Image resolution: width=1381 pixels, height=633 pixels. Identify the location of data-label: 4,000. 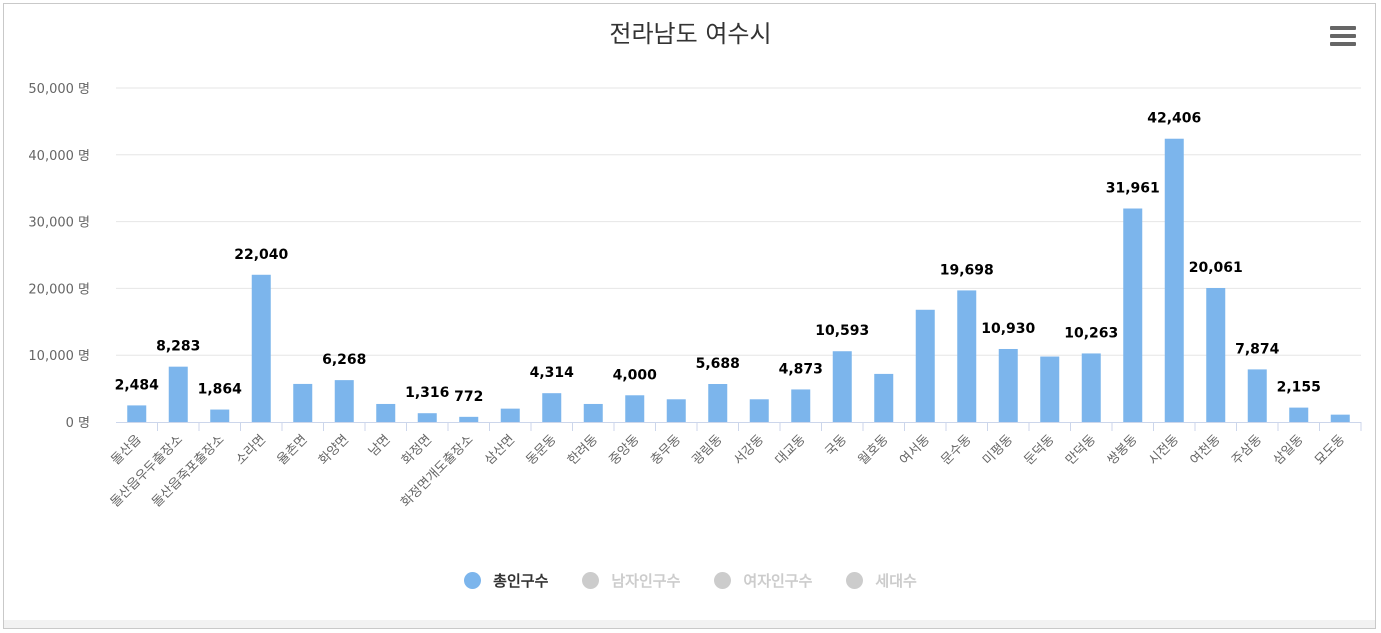
(635, 375).